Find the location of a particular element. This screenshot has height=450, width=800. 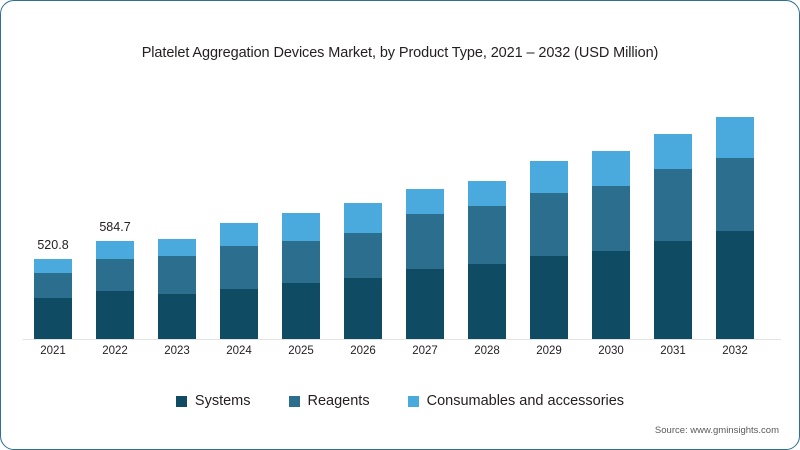

x-axis-label-2027: 2027 is located at coordinates (425, 351).